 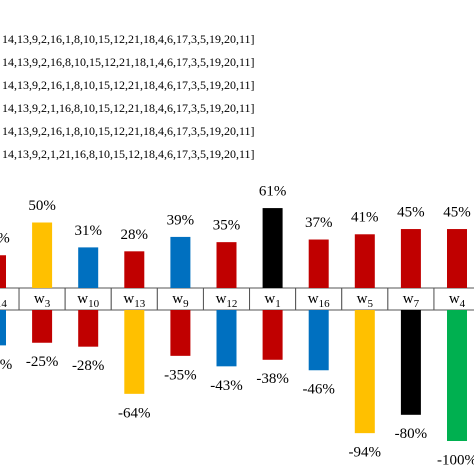 What do you see at coordinates (88, 300) in the screenshot?
I see `category-label: w10` at bounding box center [88, 300].